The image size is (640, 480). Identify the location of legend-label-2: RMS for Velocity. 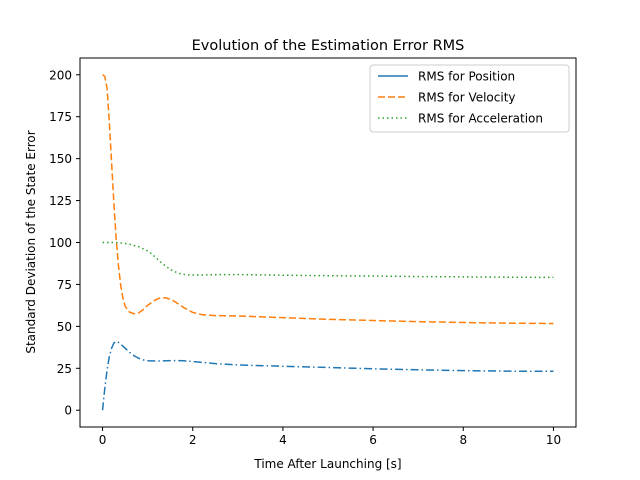
(467, 98).